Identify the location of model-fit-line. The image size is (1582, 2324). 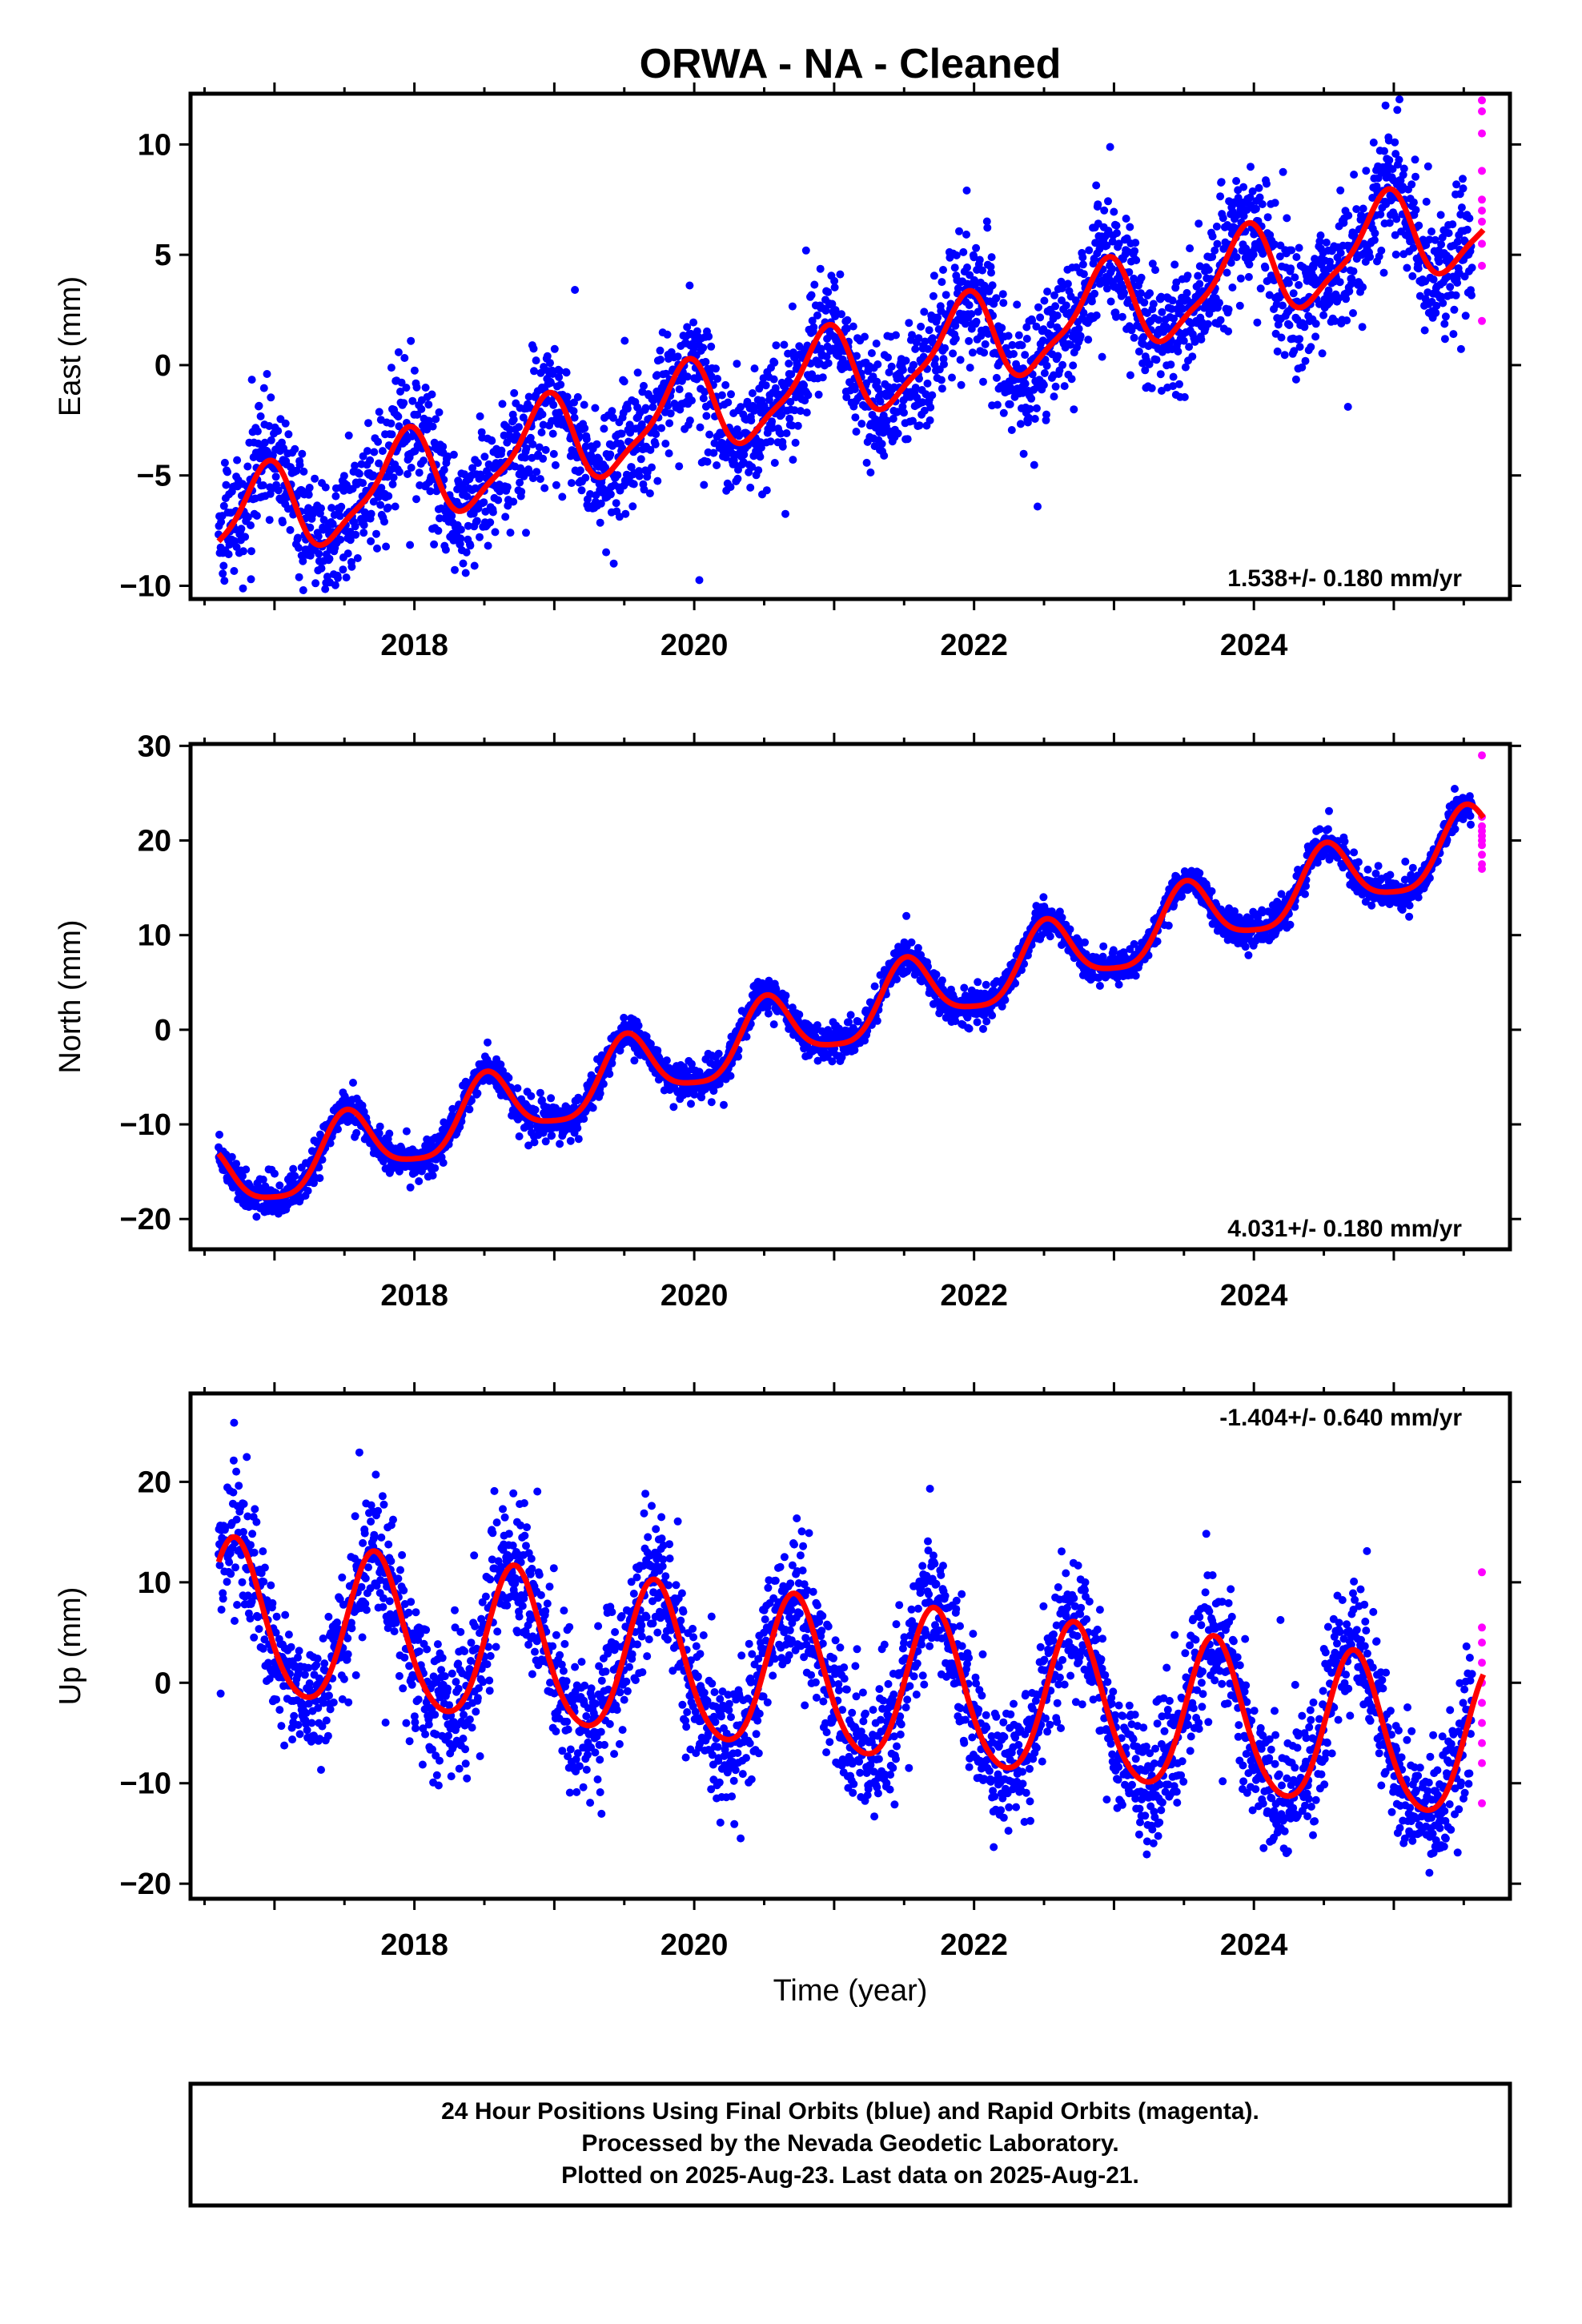
(851, 367).